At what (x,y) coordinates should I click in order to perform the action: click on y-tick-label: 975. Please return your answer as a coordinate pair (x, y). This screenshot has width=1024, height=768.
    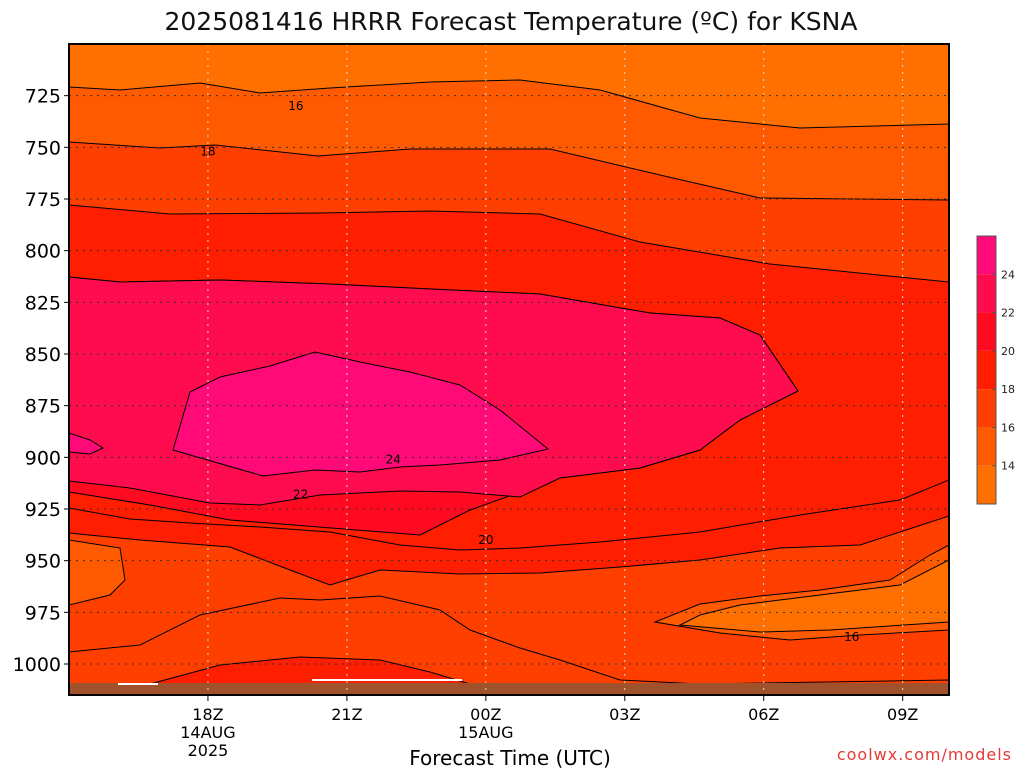
    Looking at the image, I should click on (43, 613).